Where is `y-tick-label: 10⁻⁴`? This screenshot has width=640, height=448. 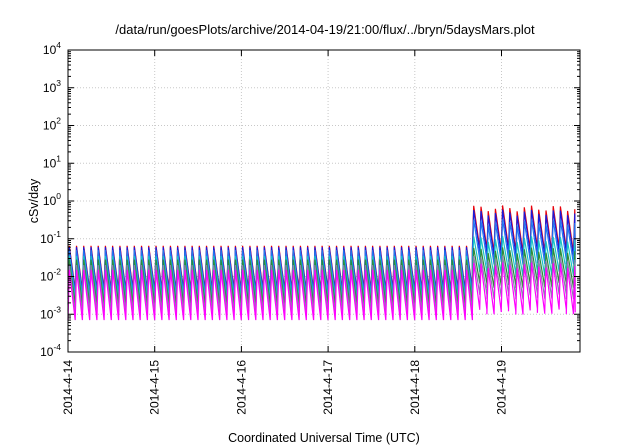 y-tick-label: 10⁻⁴ is located at coordinates (50, 350).